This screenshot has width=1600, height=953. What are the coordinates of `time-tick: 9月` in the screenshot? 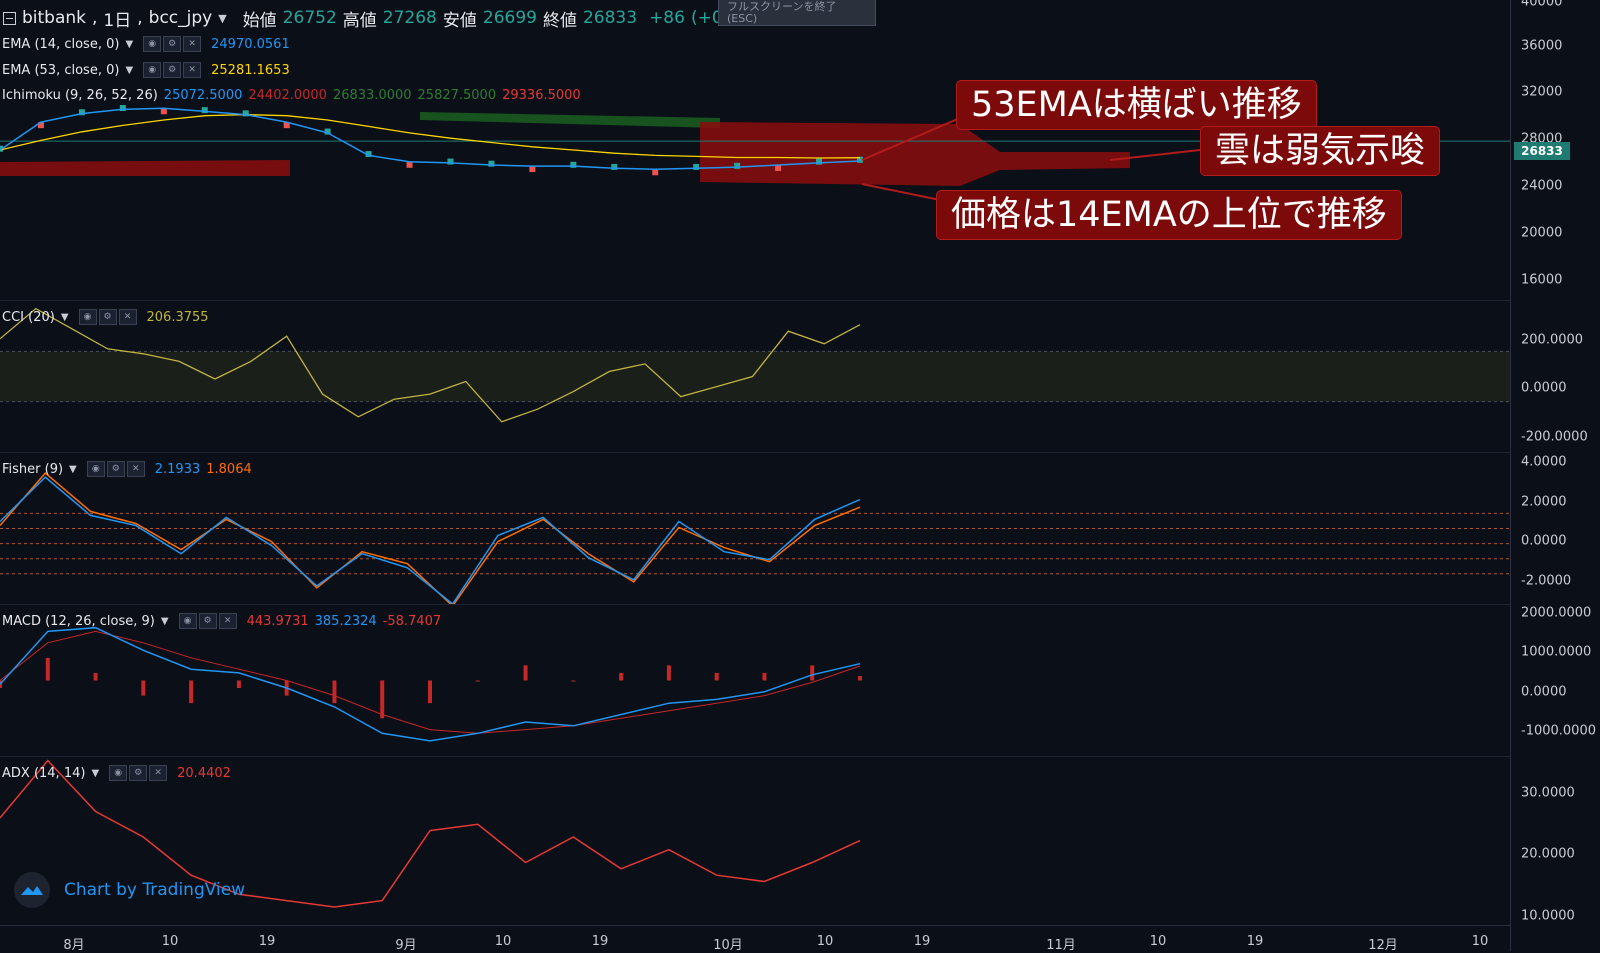 It's located at (406, 945).